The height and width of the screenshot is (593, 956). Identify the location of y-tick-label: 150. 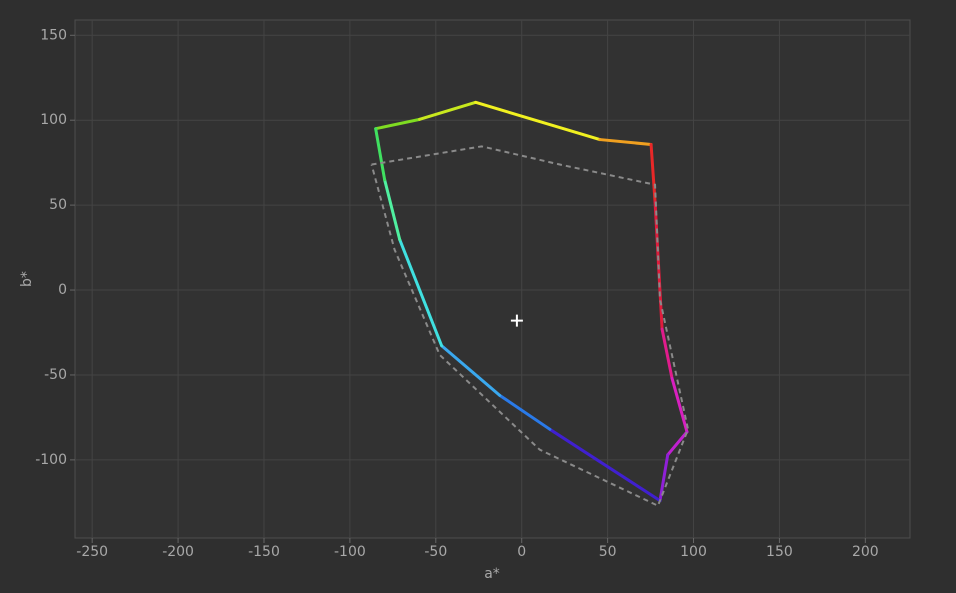
(53, 35).